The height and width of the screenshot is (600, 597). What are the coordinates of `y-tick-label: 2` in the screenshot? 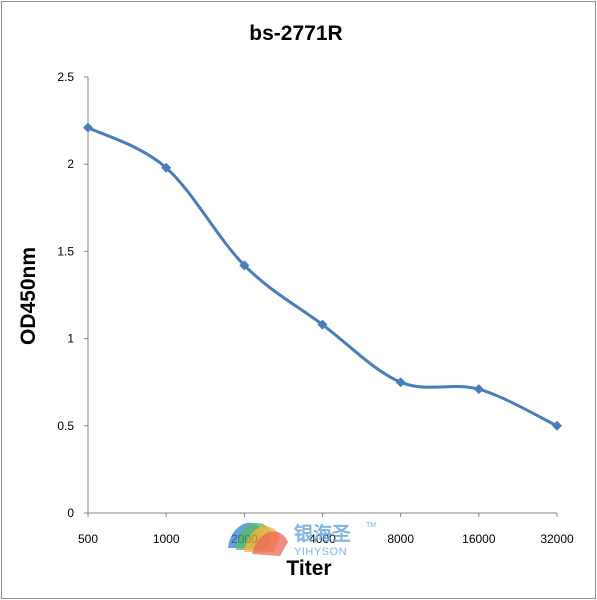 It's located at (70, 164).